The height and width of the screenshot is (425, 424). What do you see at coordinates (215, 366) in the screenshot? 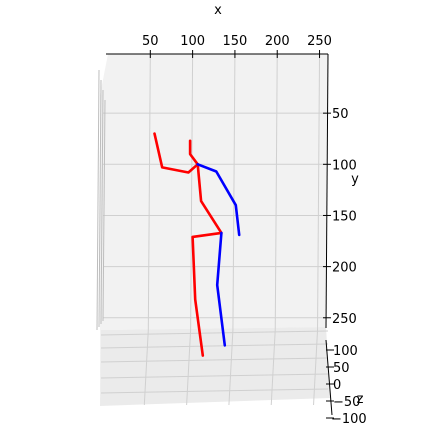
I see `floor-pane` at bounding box center [215, 366].